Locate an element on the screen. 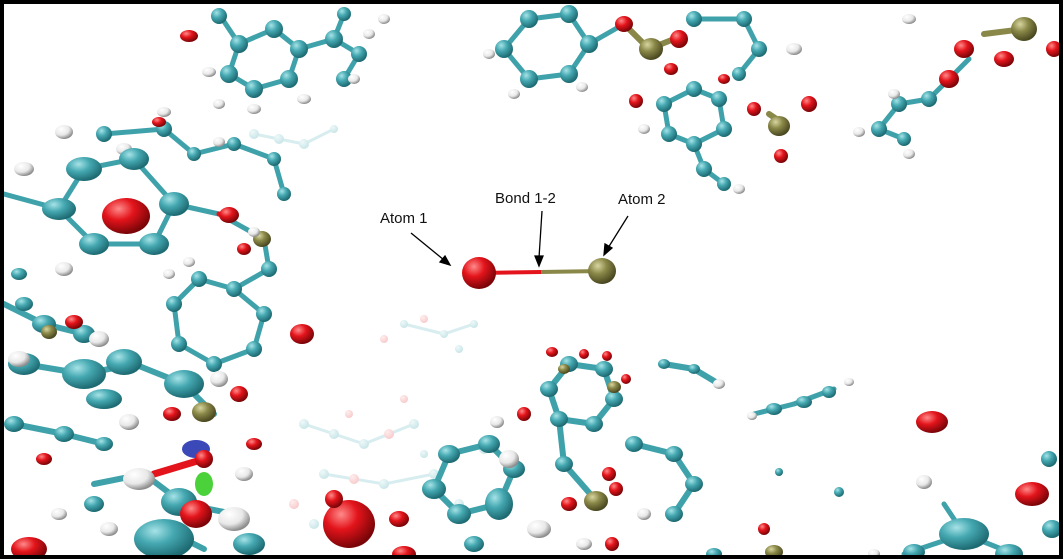 The image size is (1063, 559). bottom-right-molecules is located at coordinates (903, 466).